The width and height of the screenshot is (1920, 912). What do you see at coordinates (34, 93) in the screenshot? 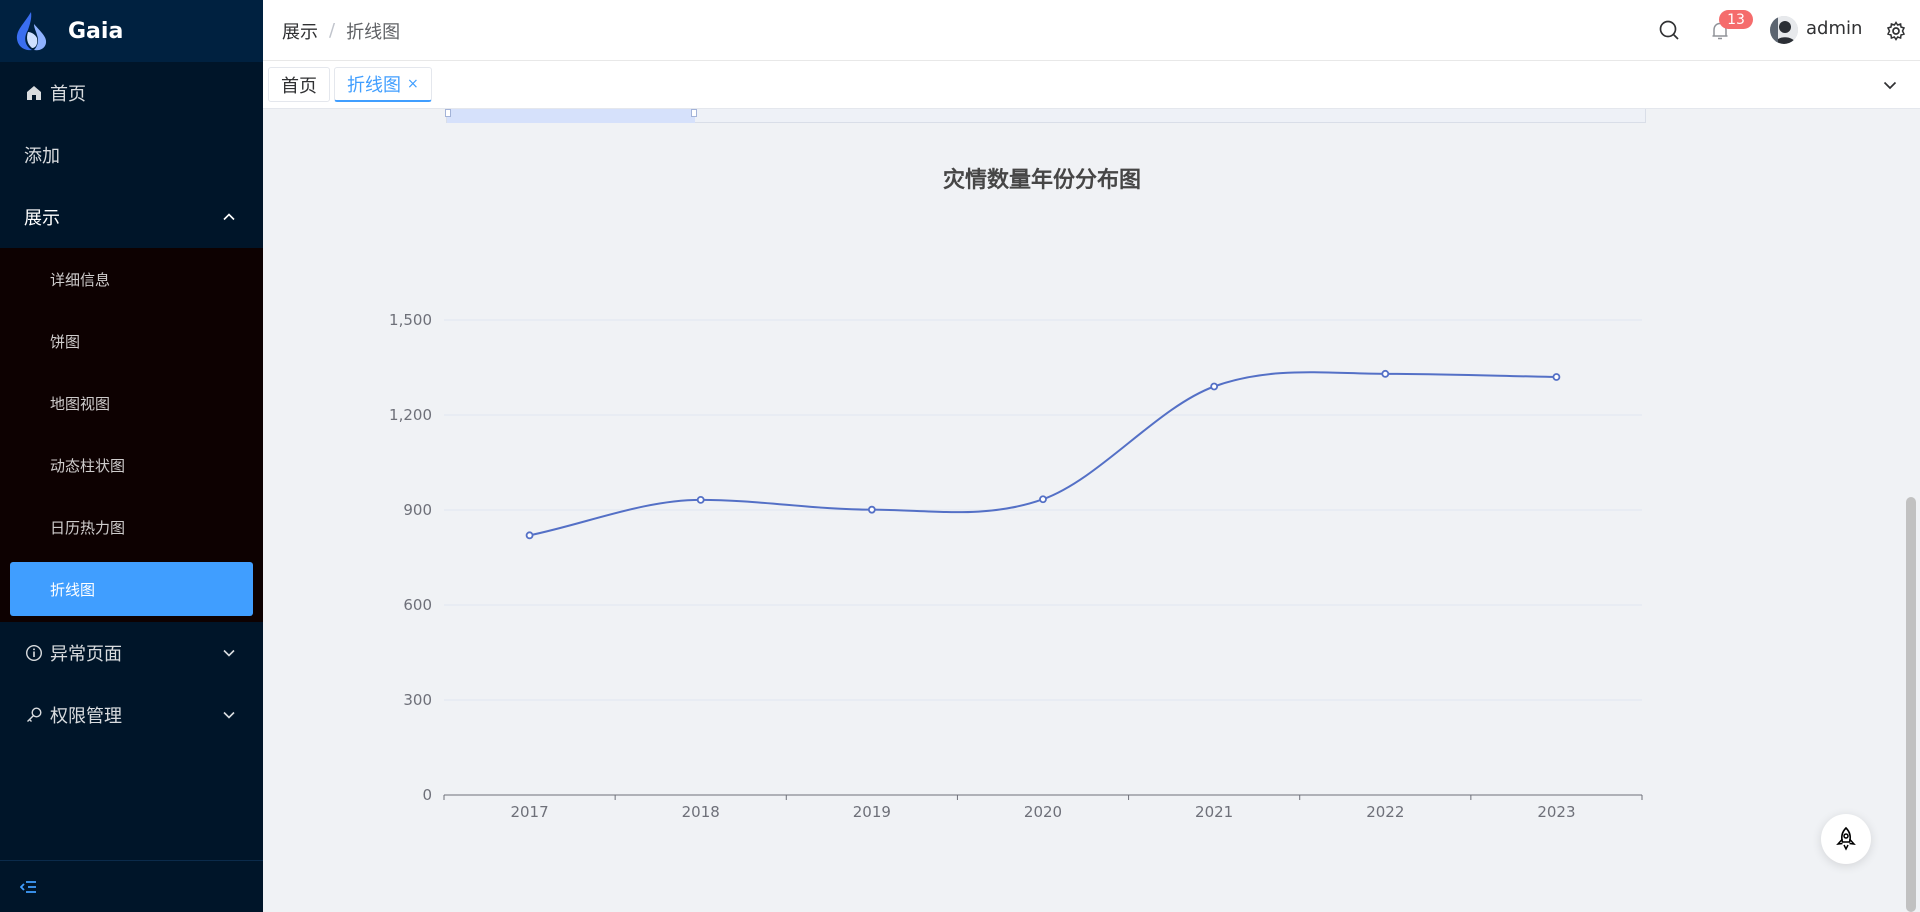
I see `home-icon` at bounding box center [34, 93].